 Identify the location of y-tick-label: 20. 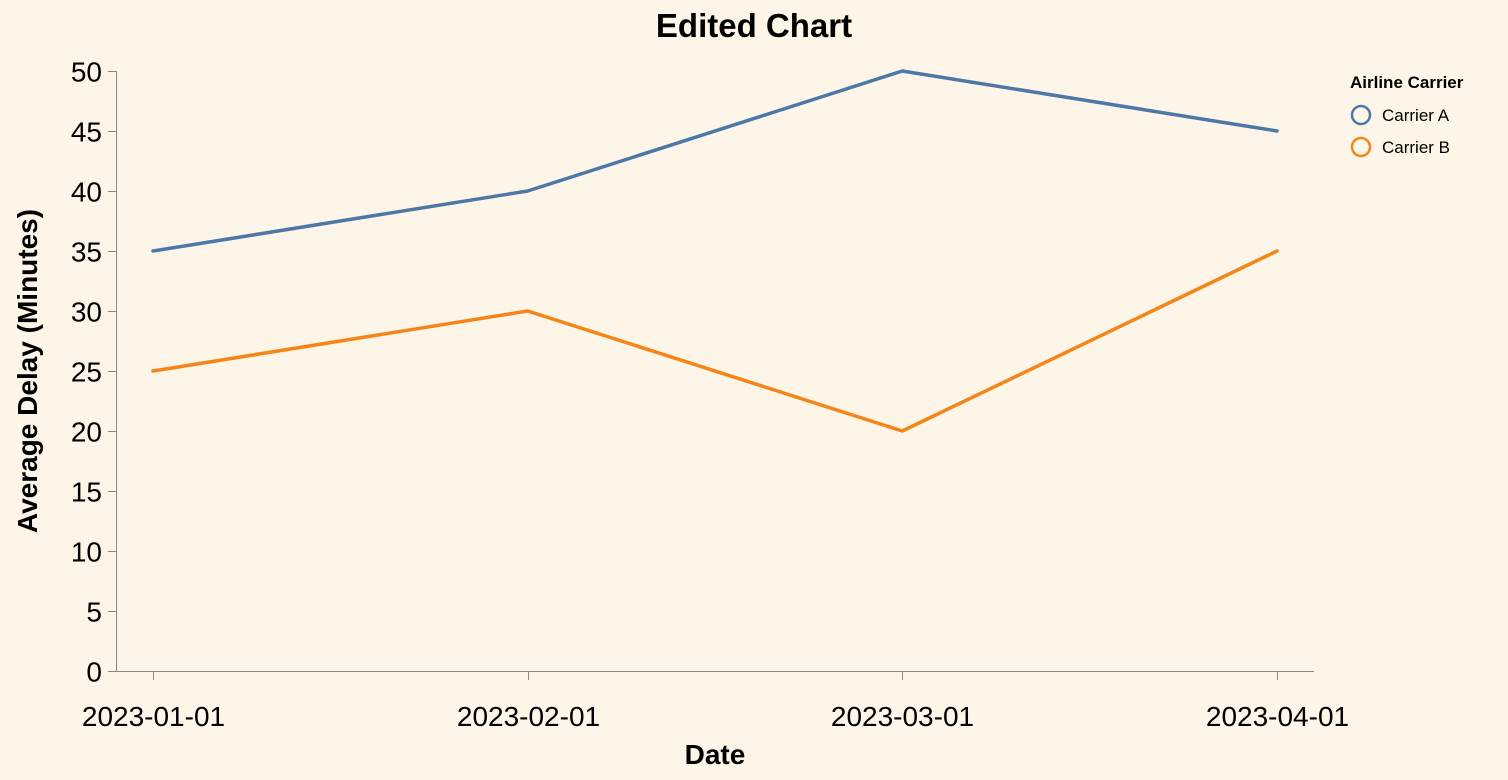
(86, 432).